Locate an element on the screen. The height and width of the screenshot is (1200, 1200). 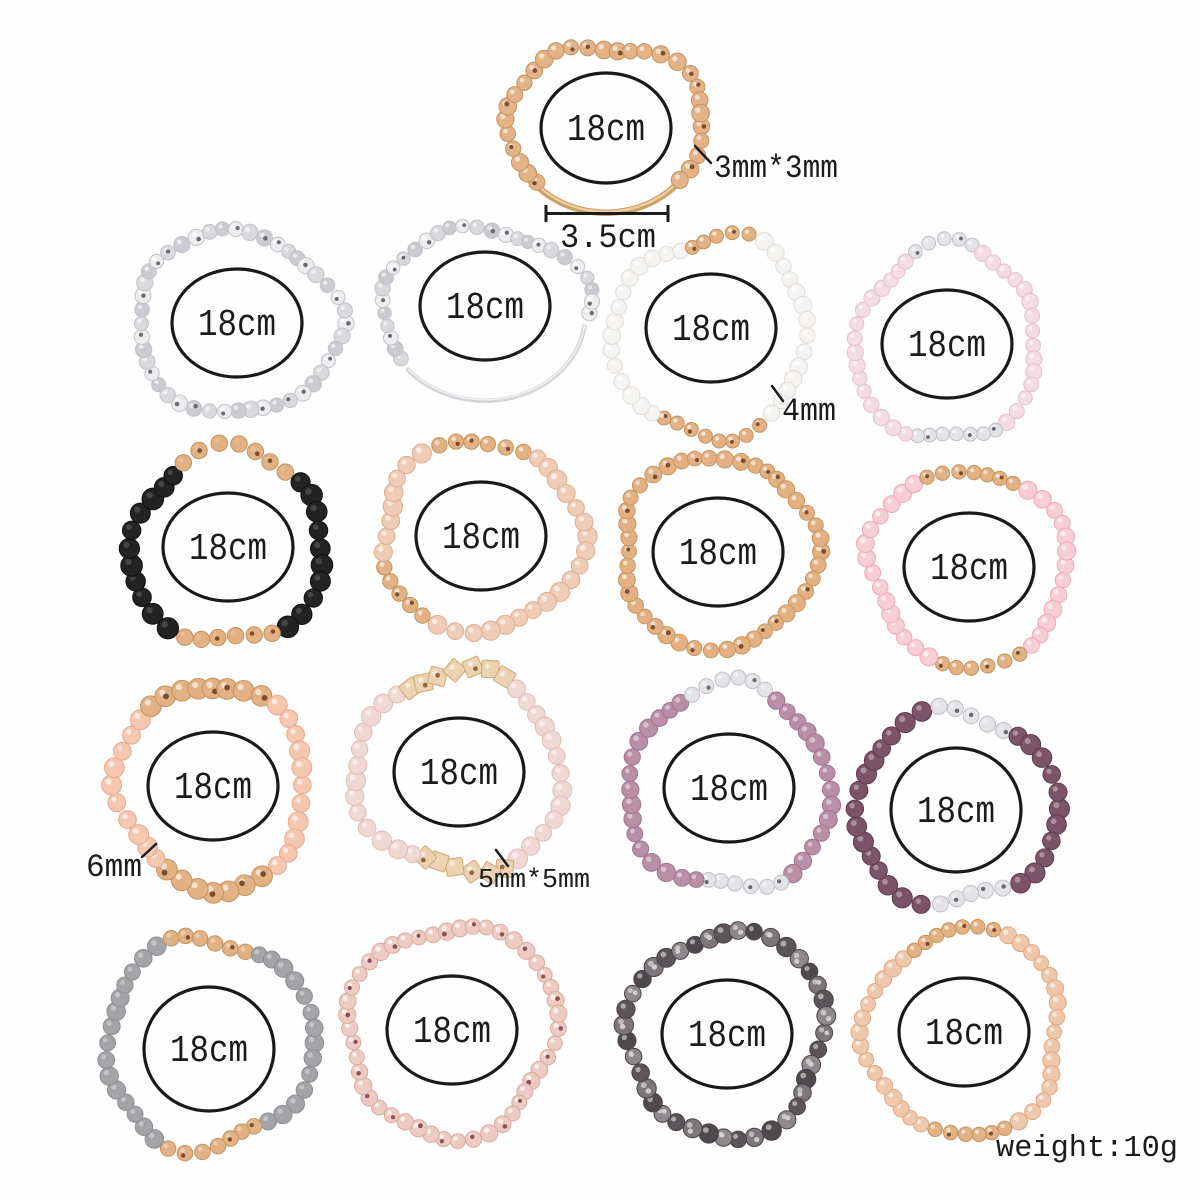
leader-line-bead-size-3mm is located at coordinates (703, 154).